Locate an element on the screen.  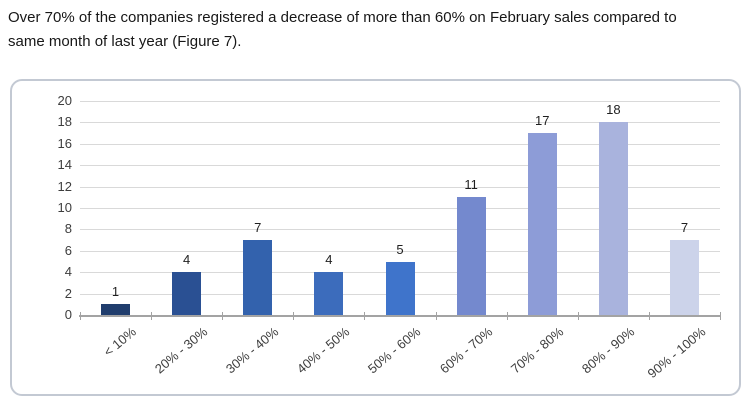
y-tick-label: 6 is located at coordinates (68, 250).